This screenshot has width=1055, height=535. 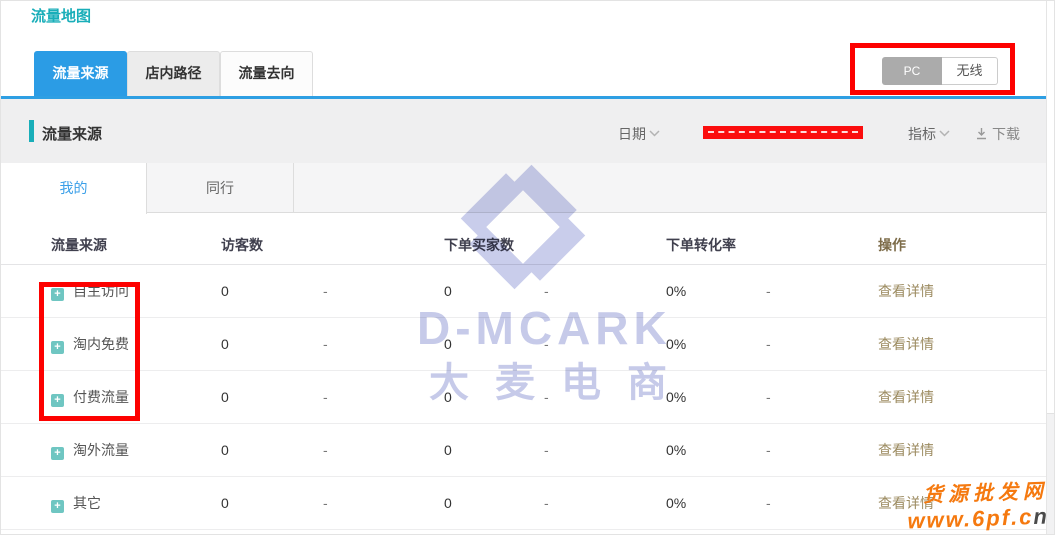 I want to click on source-label: 其它, so click(x=87, y=503).